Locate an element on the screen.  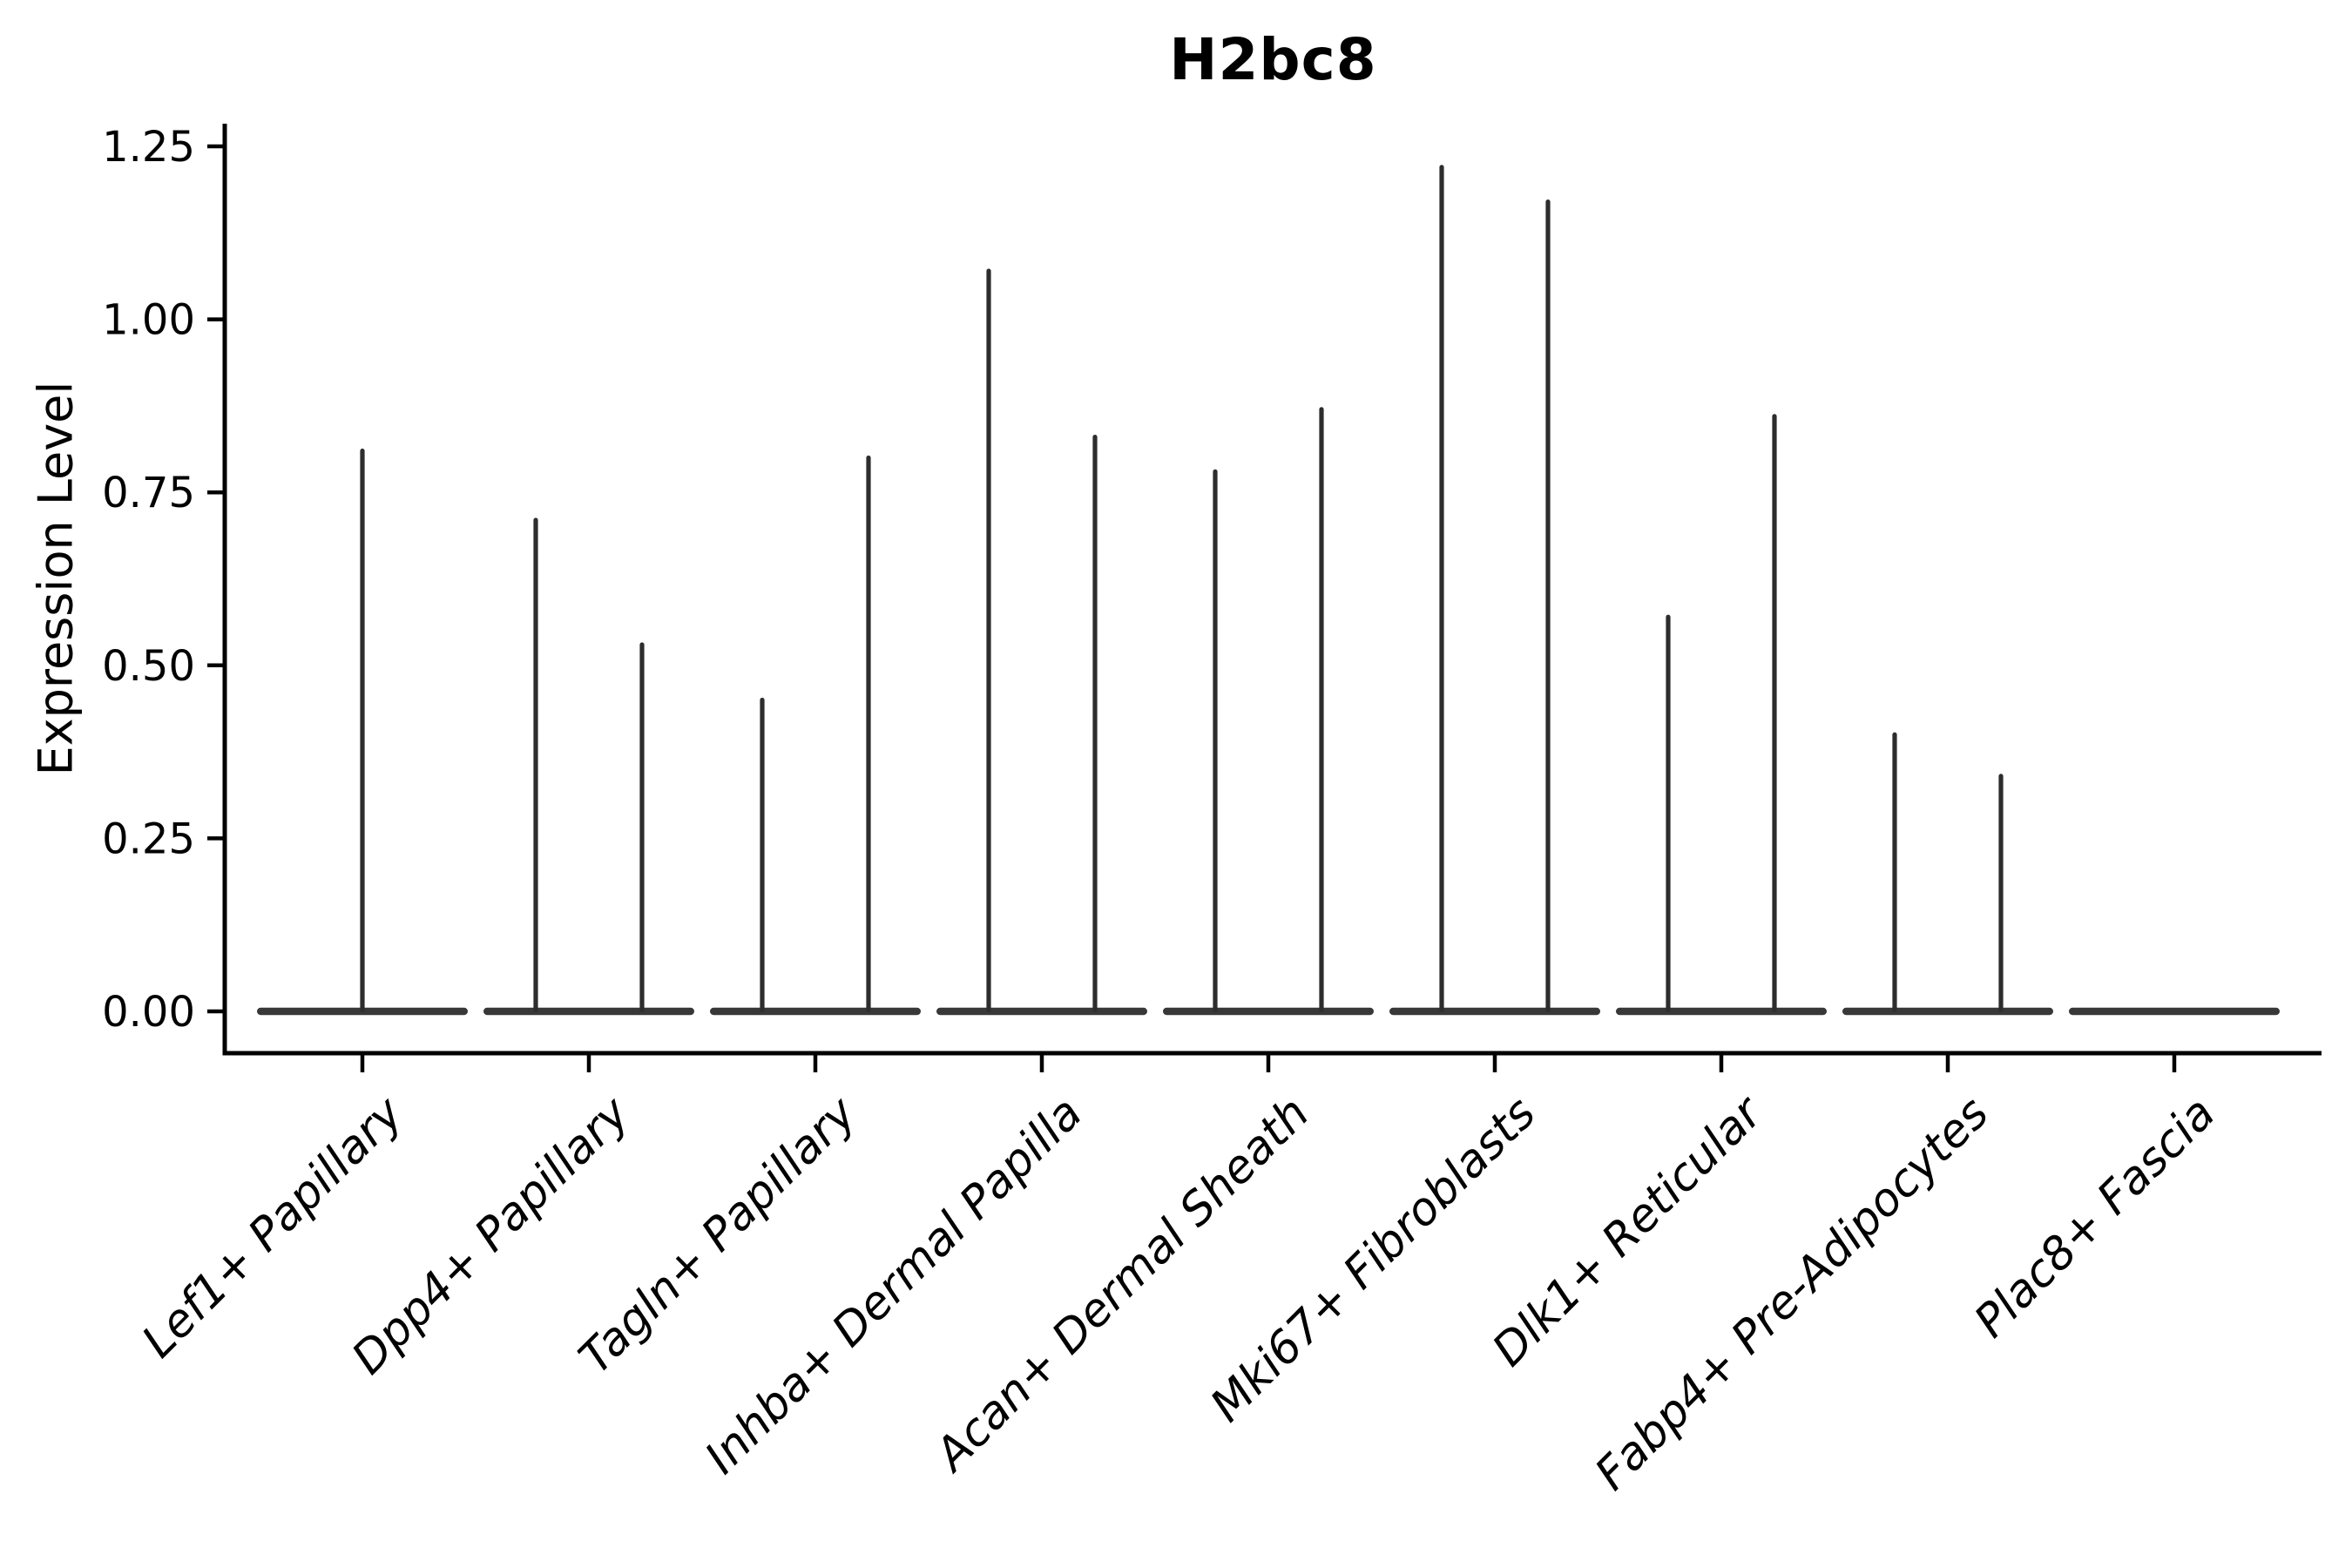
plot-title: H2bc8 is located at coordinates (1273, 59).